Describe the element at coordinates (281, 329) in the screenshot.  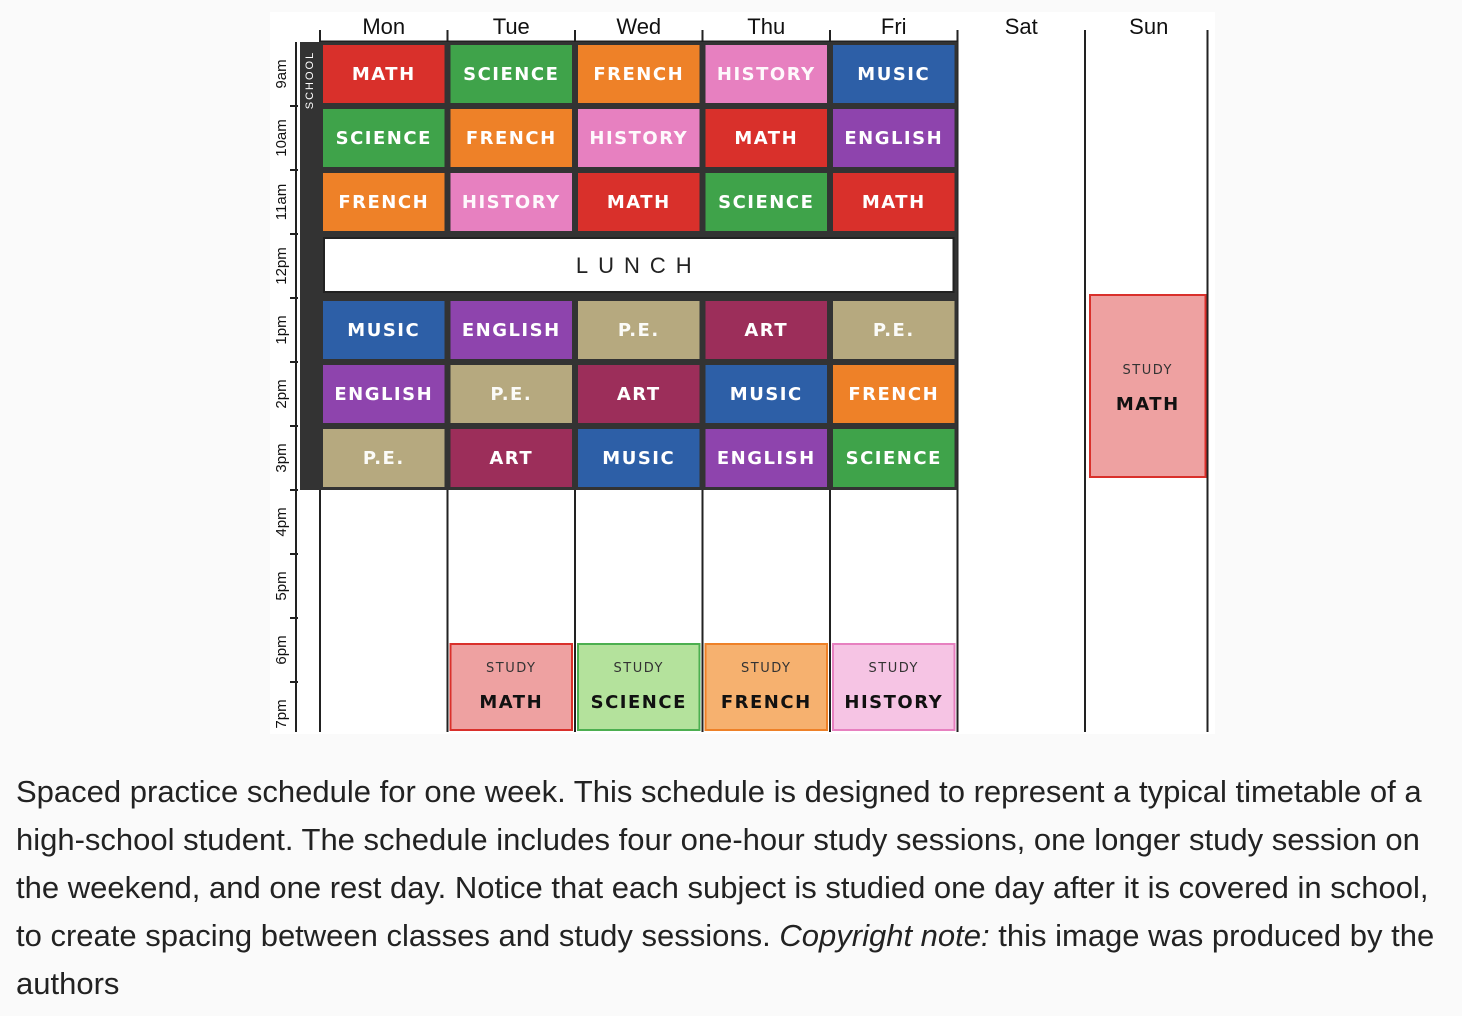
I see `hour-label-1pm: 1pm` at that location.